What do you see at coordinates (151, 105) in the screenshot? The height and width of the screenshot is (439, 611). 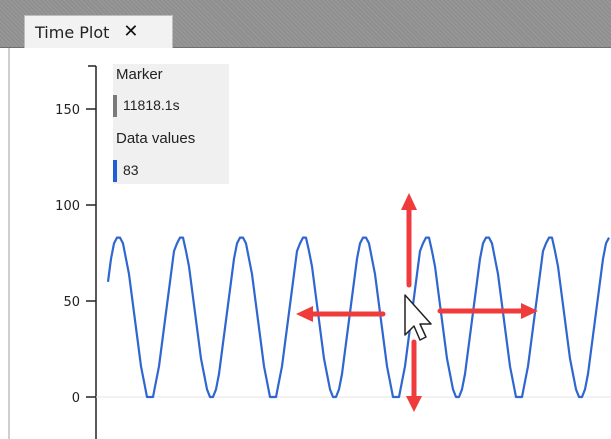 I see `legend-marker-value: 11818.1s` at bounding box center [151, 105].